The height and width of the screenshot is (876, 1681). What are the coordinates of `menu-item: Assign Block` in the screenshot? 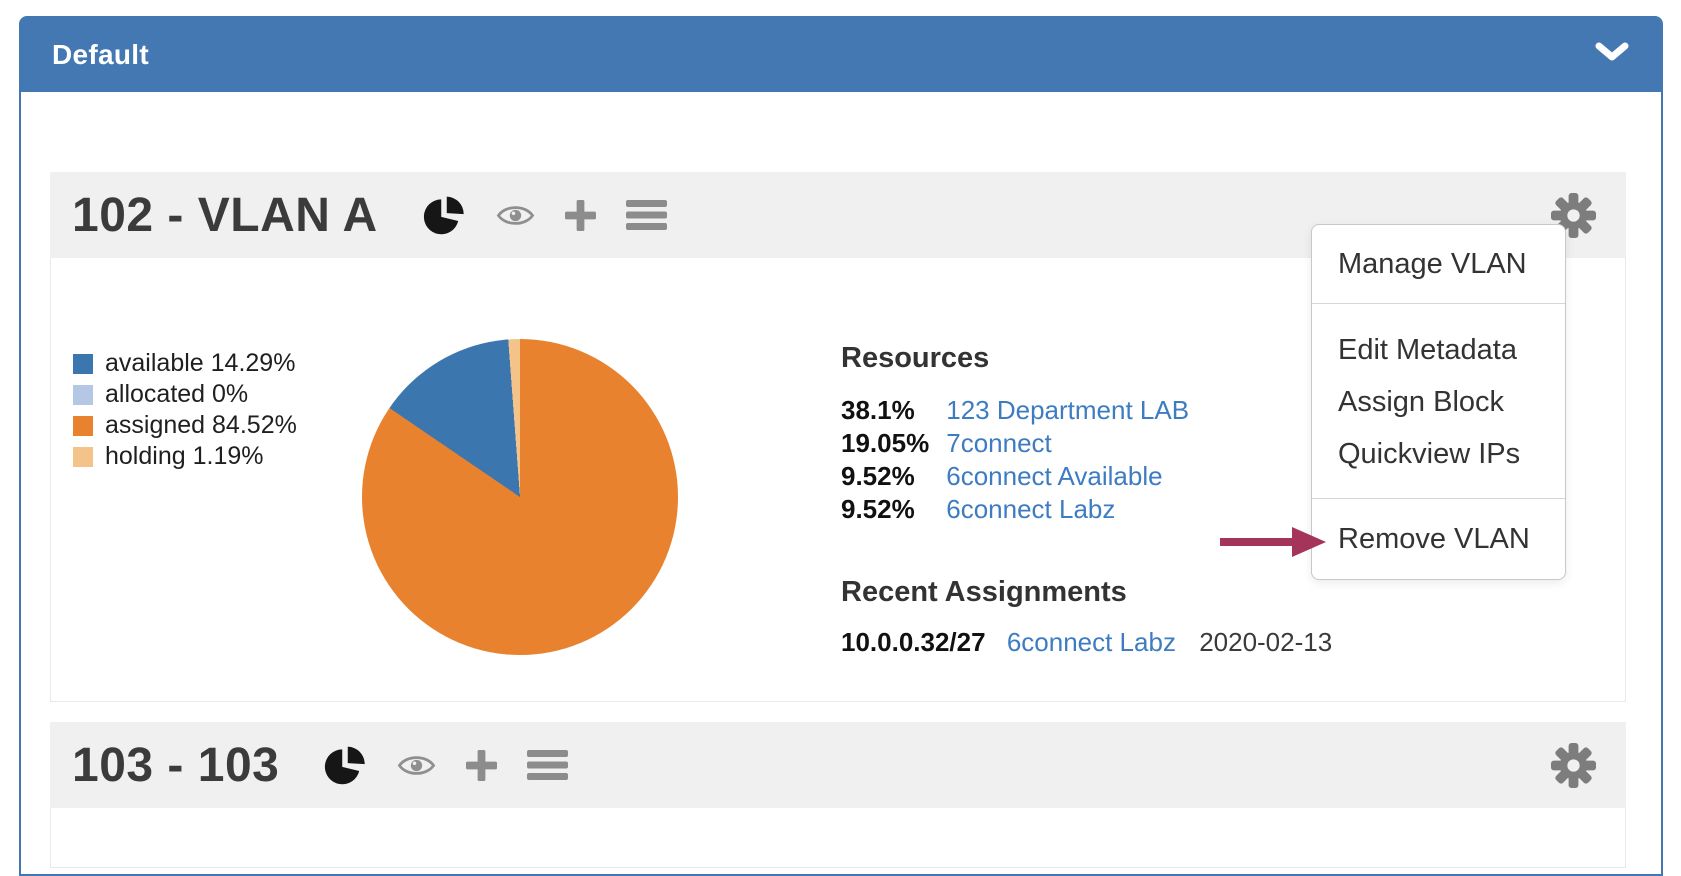 It's located at (1421, 401).